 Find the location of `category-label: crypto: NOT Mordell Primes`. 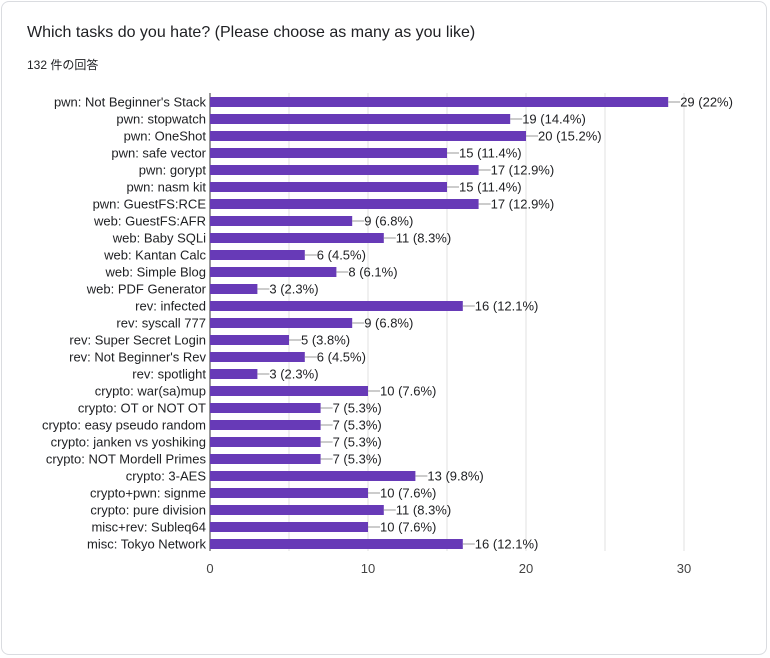

category-label: crypto: NOT Mordell Primes is located at coordinates (126, 459).